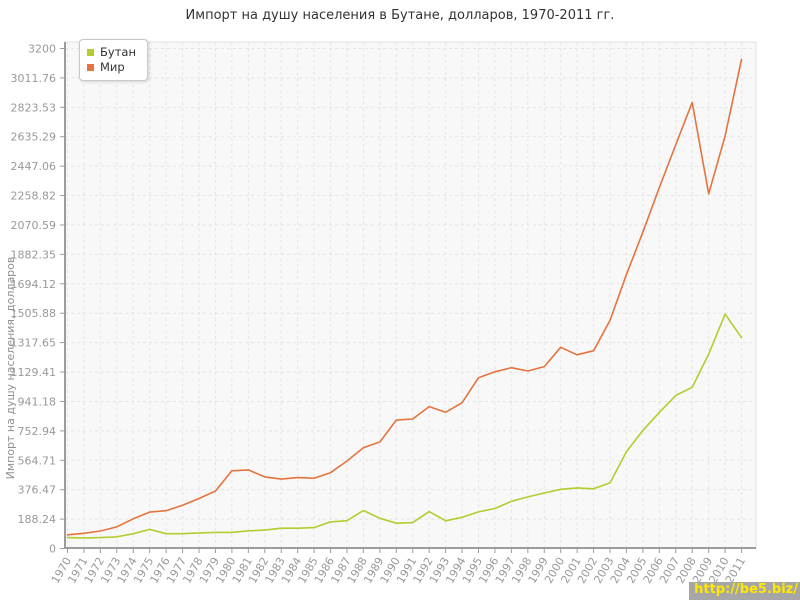  What do you see at coordinates (42, 49) in the screenshot?
I see `y-tick-label: 3200` at bounding box center [42, 49].